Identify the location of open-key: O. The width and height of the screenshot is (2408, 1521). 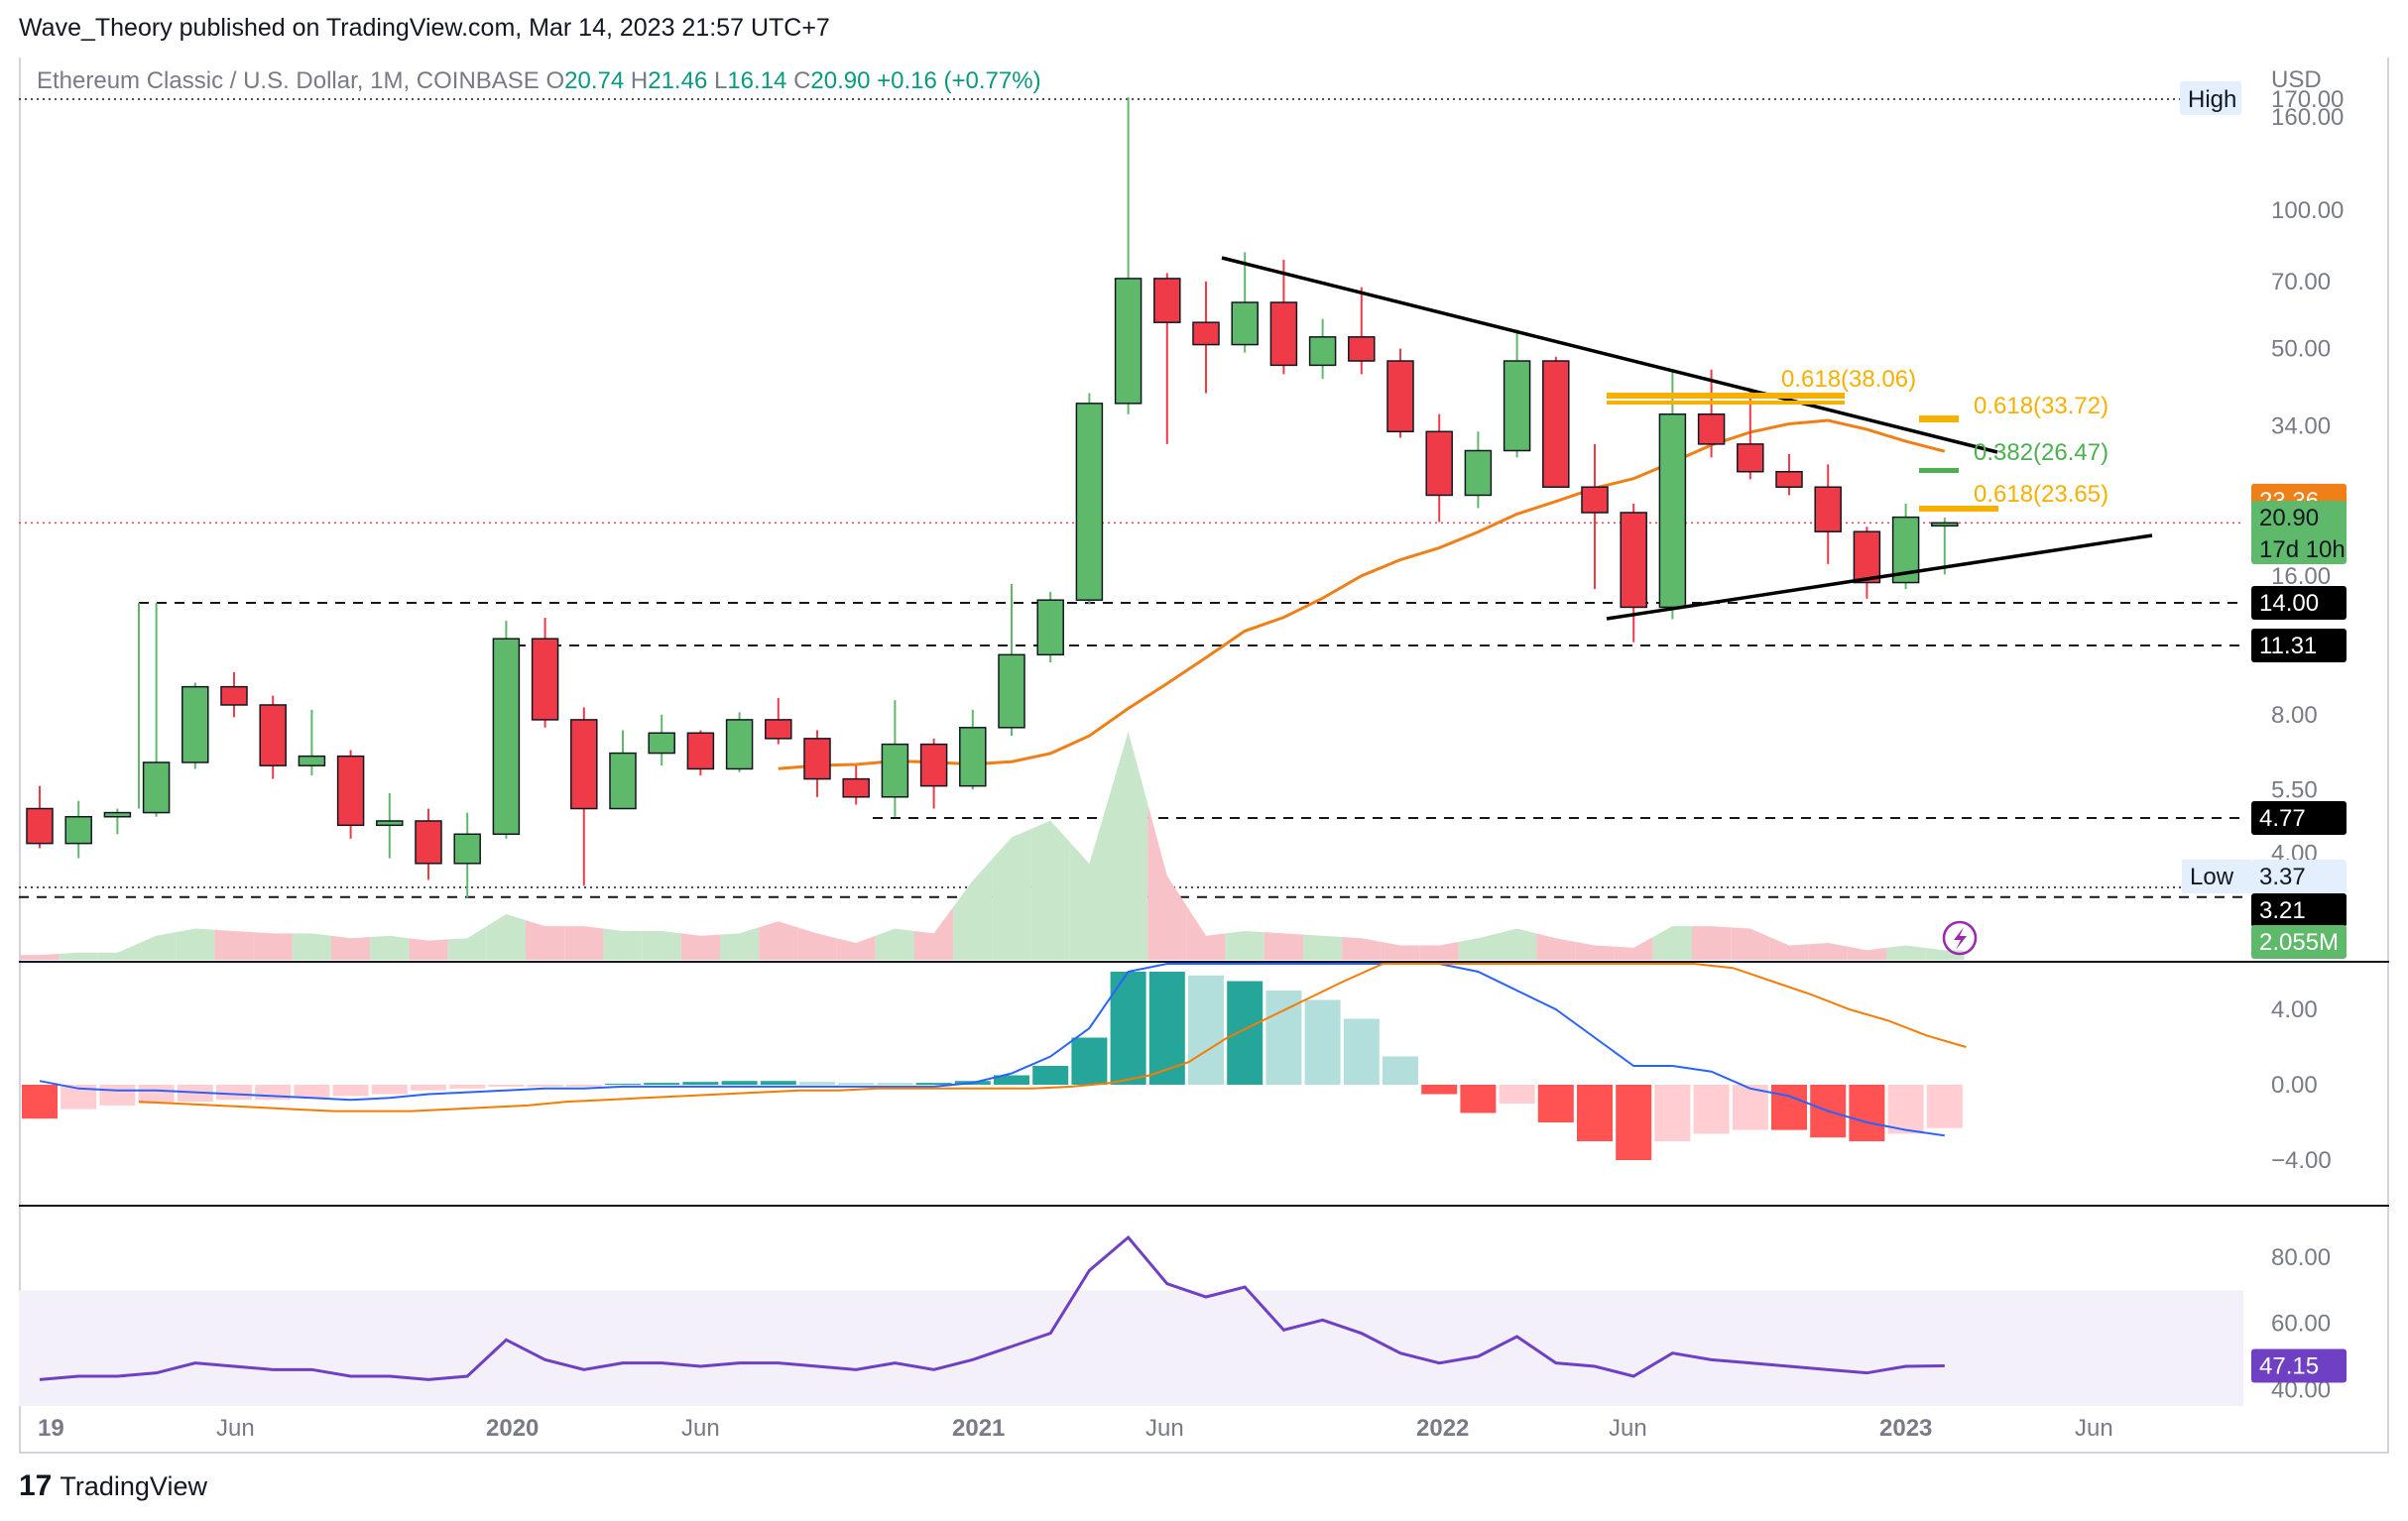
(555, 80).